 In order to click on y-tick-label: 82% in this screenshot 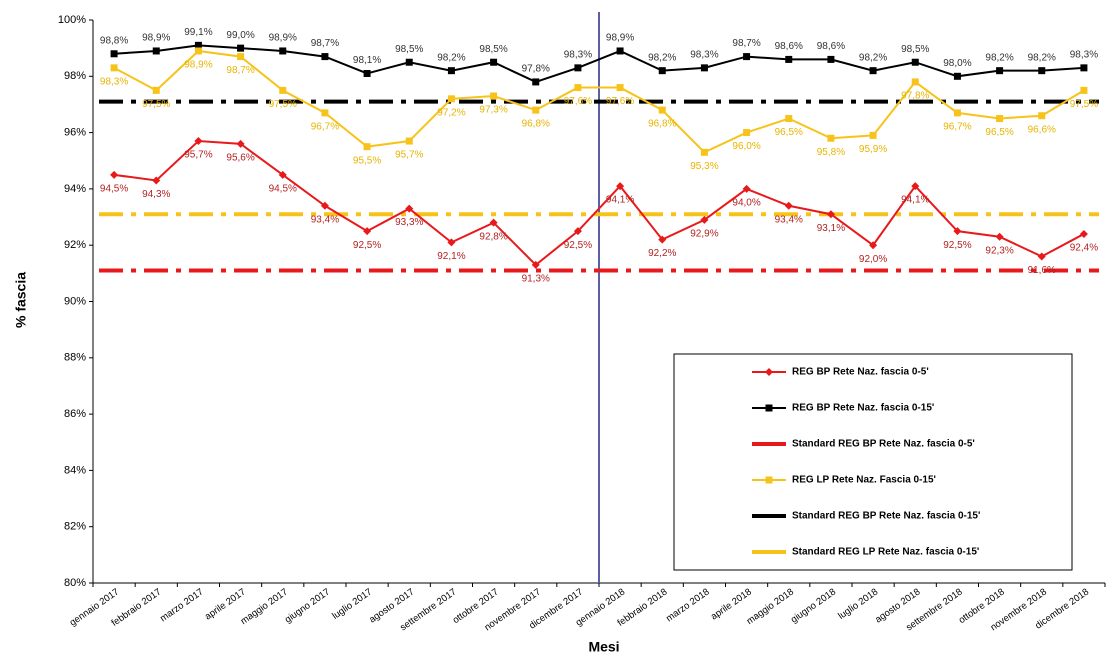, I will do `click(75, 527)`.